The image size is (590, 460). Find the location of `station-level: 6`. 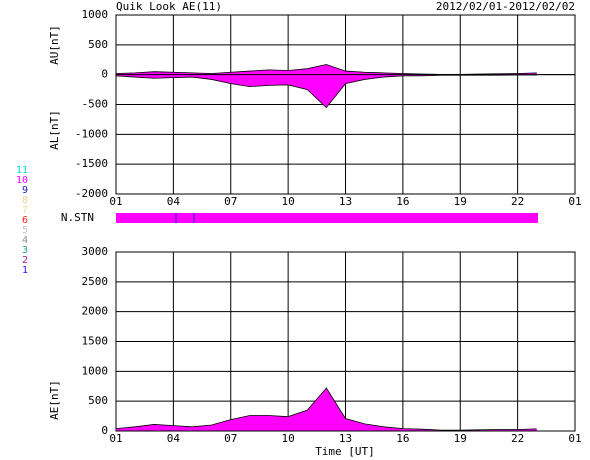

station-level: 6 is located at coordinates (25, 220).